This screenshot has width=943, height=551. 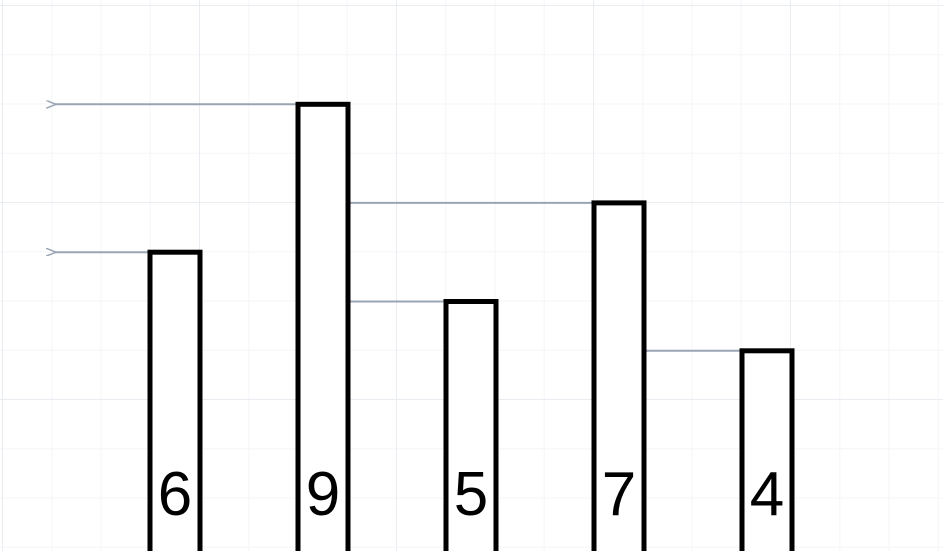 What do you see at coordinates (767, 494) in the screenshot?
I see `bar-label-4: 4` at bounding box center [767, 494].